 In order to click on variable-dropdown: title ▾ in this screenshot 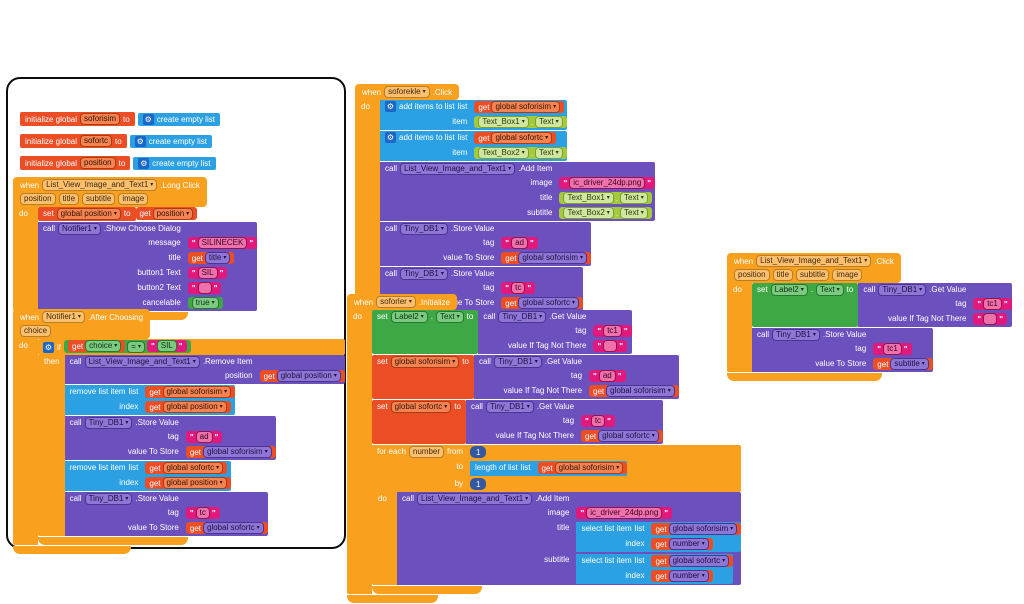, I will do `click(217, 258)`.